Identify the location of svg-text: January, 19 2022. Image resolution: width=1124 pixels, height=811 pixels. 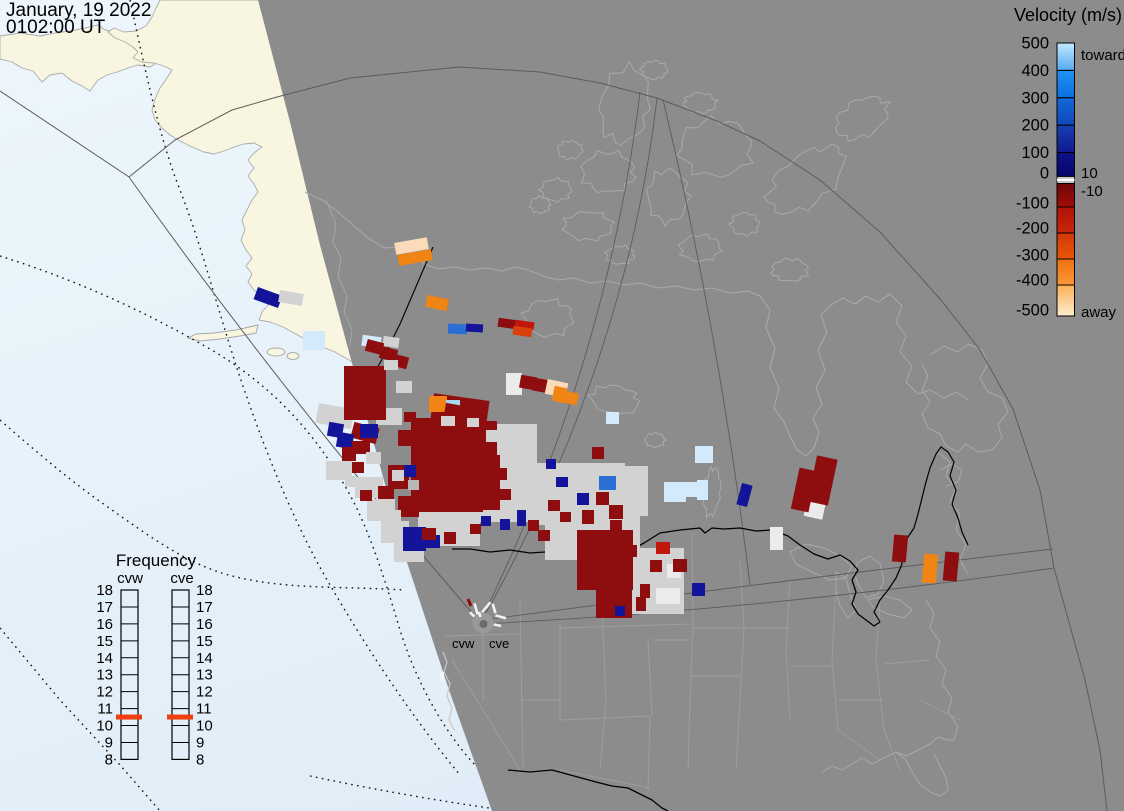
(78, 10).